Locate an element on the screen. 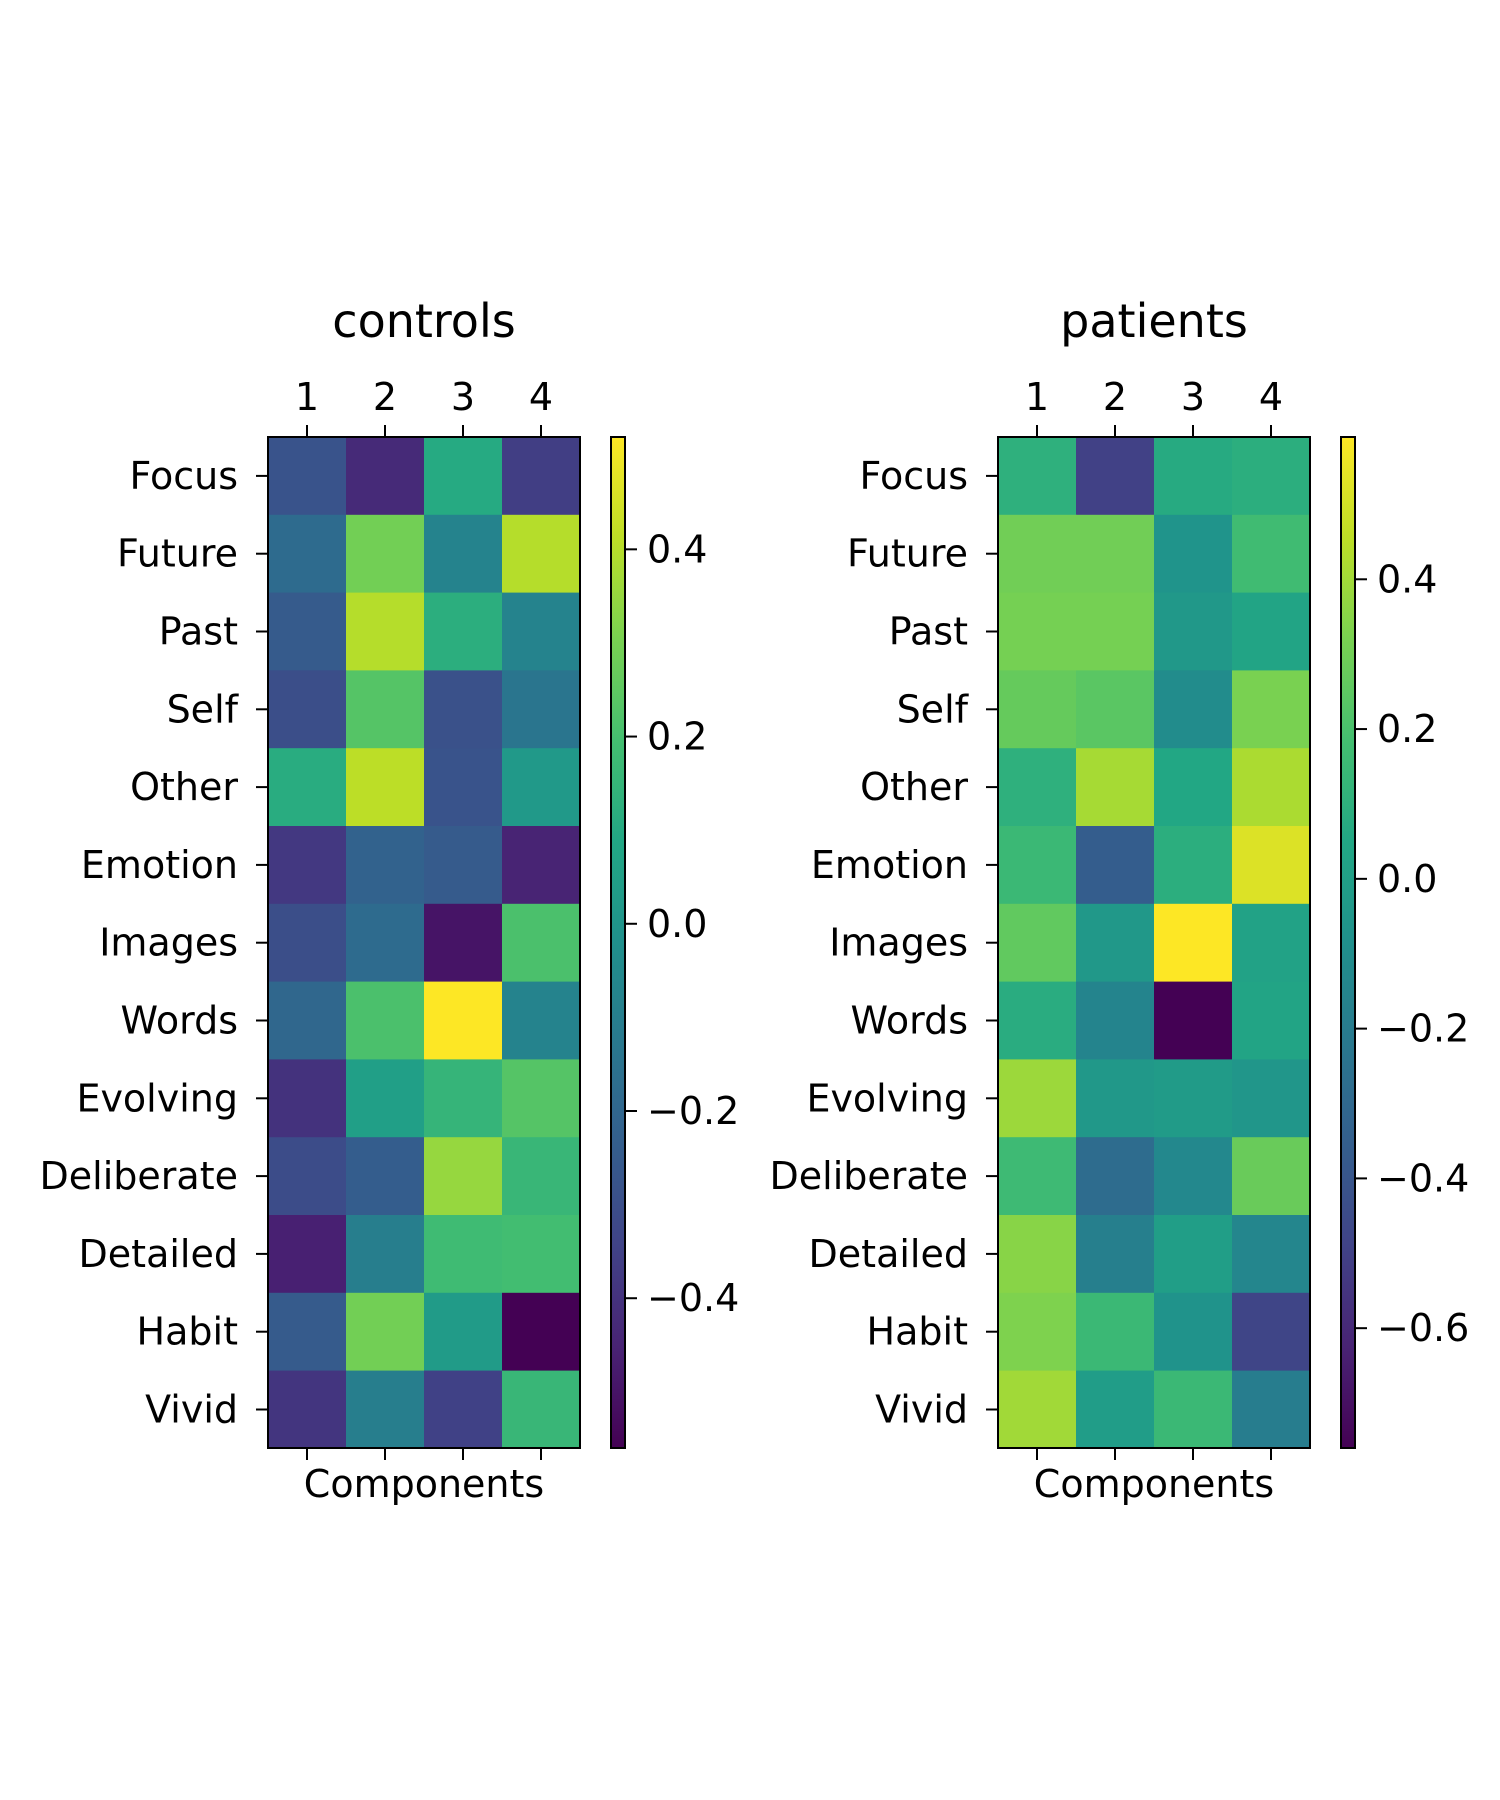  colorbar-tick-label: −0.2 is located at coordinates (693, 1111).